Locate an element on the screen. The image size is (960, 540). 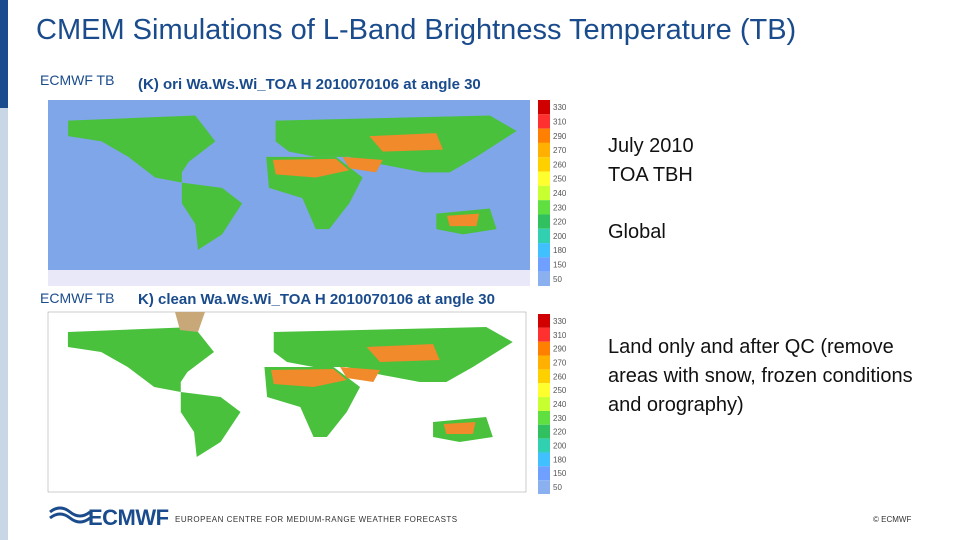
antarctica is located at coordinates (289, 278).